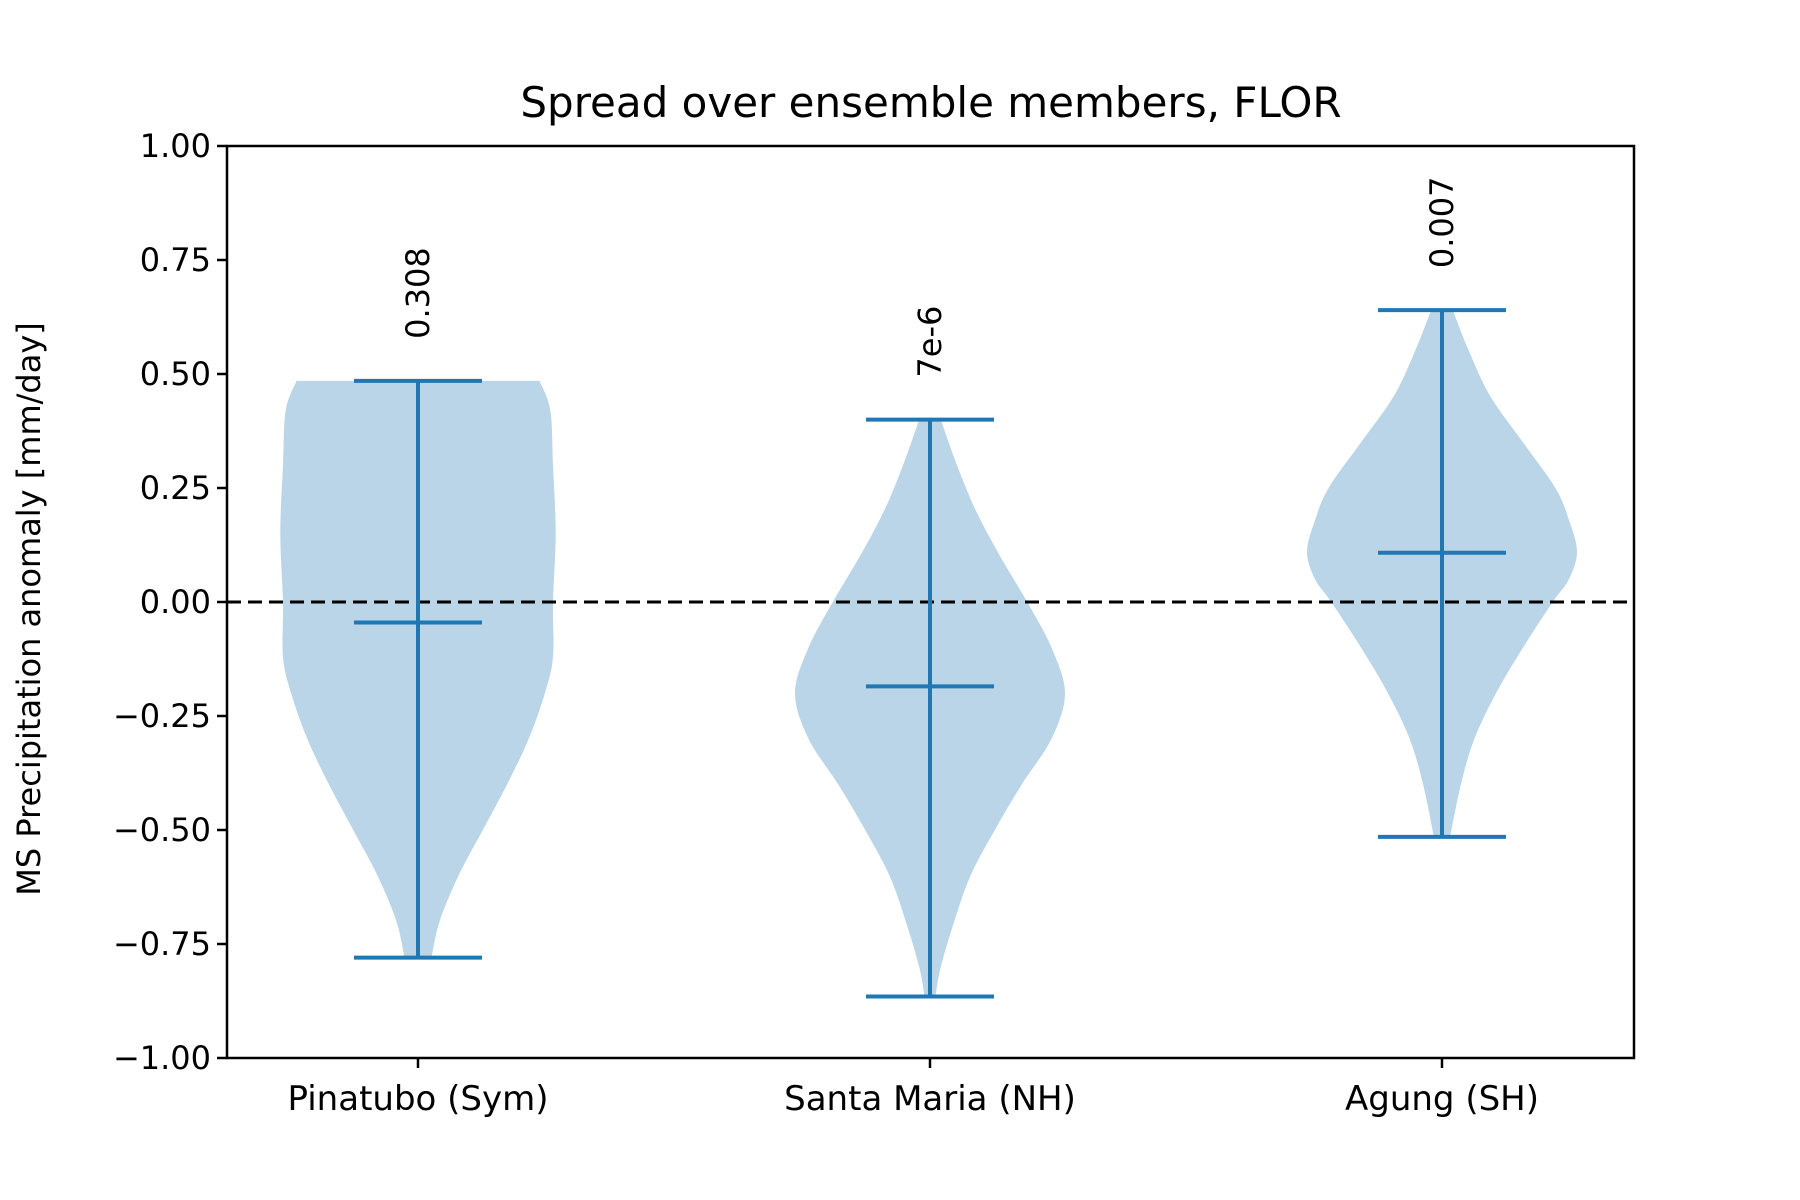 This screenshot has height=1200, width=1800. I want to click on chart-title: Spread over ensemble members, FLOR, so click(930, 102).